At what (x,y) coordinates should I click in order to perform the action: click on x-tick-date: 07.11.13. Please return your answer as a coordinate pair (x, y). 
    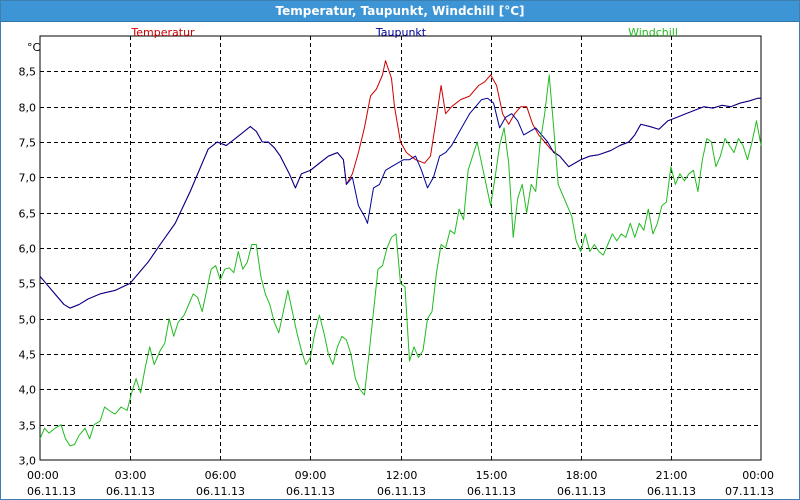
    Looking at the image, I should click on (749, 491).